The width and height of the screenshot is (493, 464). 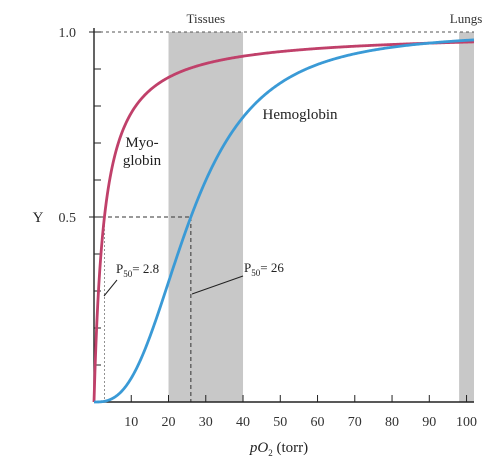 I want to click on x-axis-title: pO2 (torr), so click(x=278, y=449).